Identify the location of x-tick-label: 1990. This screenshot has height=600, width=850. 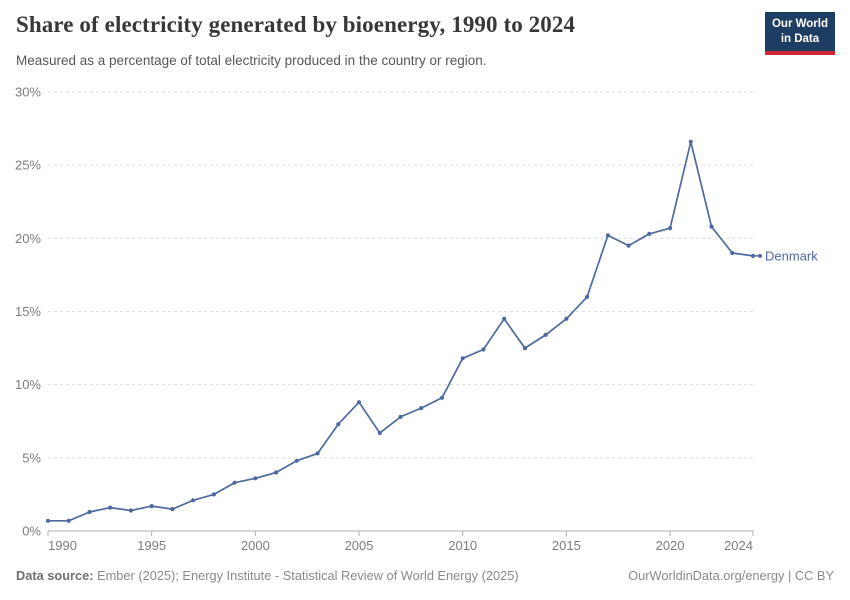
(62, 545).